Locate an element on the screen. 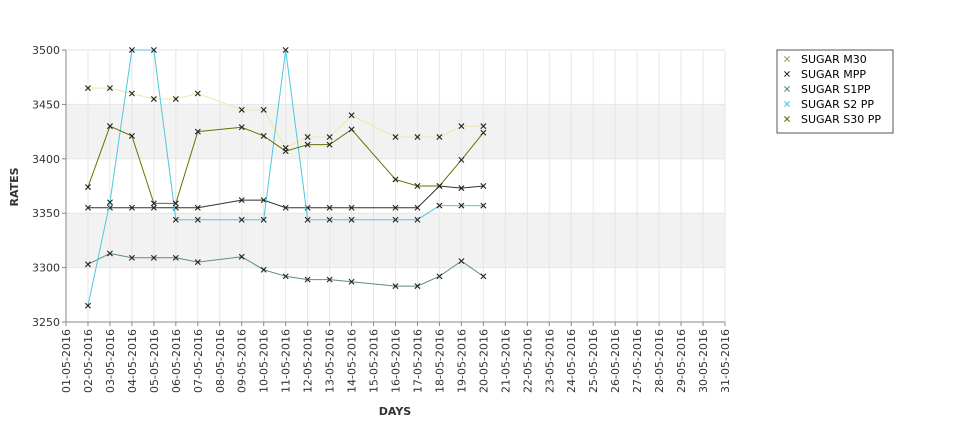 The width and height of the screenshot is (975, 433). x-tick-label: 01-05-2016 is located at coordinates (66, 361).